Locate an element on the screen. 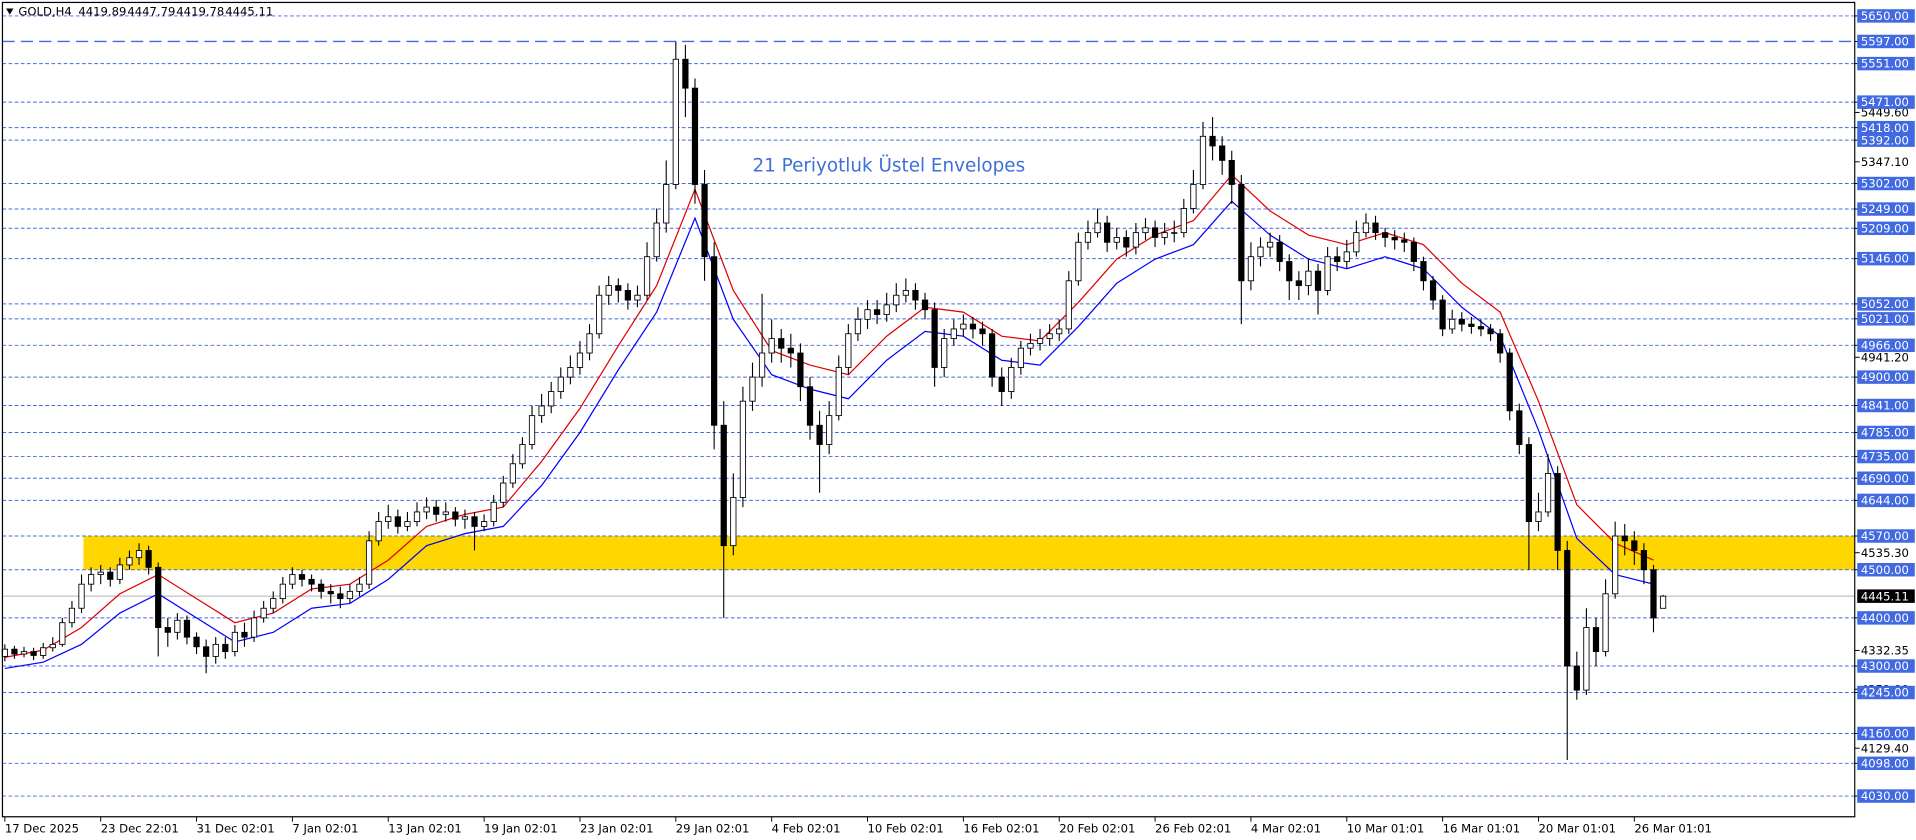 The image size is (1916, 840). y-tick-label: 5146.00 is located at coordinates (1885, 259).